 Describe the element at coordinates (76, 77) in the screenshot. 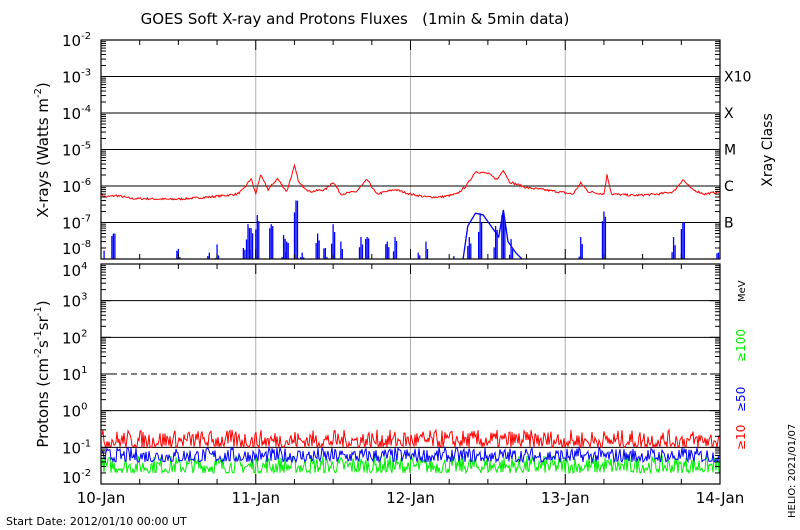

I see `y-tick-label: 10⁻³` at that location.